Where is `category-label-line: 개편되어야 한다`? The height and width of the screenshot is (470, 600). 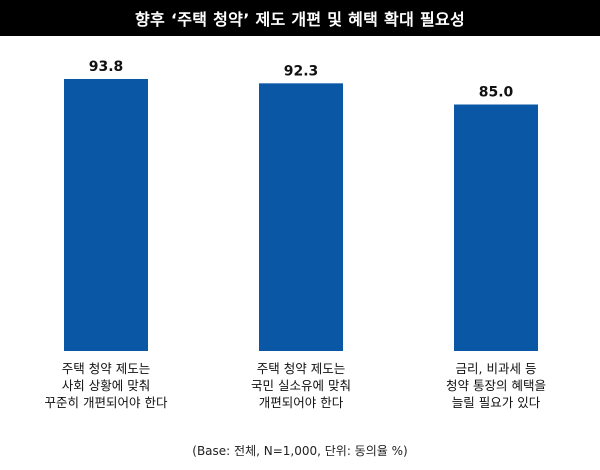 category-label-line: 개편되어야 한다 is located at coordinates (301, 402).